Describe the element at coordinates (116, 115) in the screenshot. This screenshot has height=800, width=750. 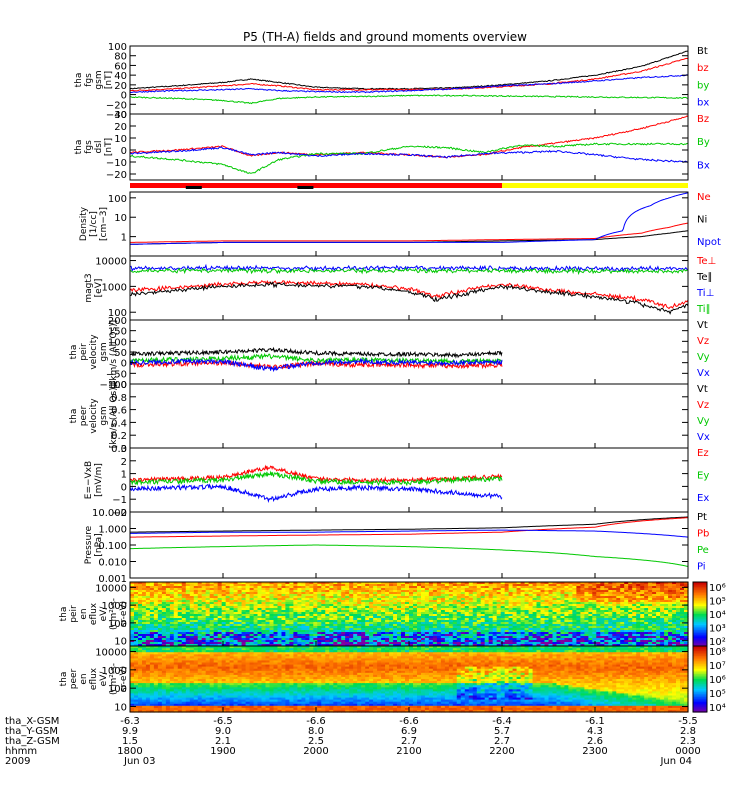
I see `y-tick-label: −40` at that location.